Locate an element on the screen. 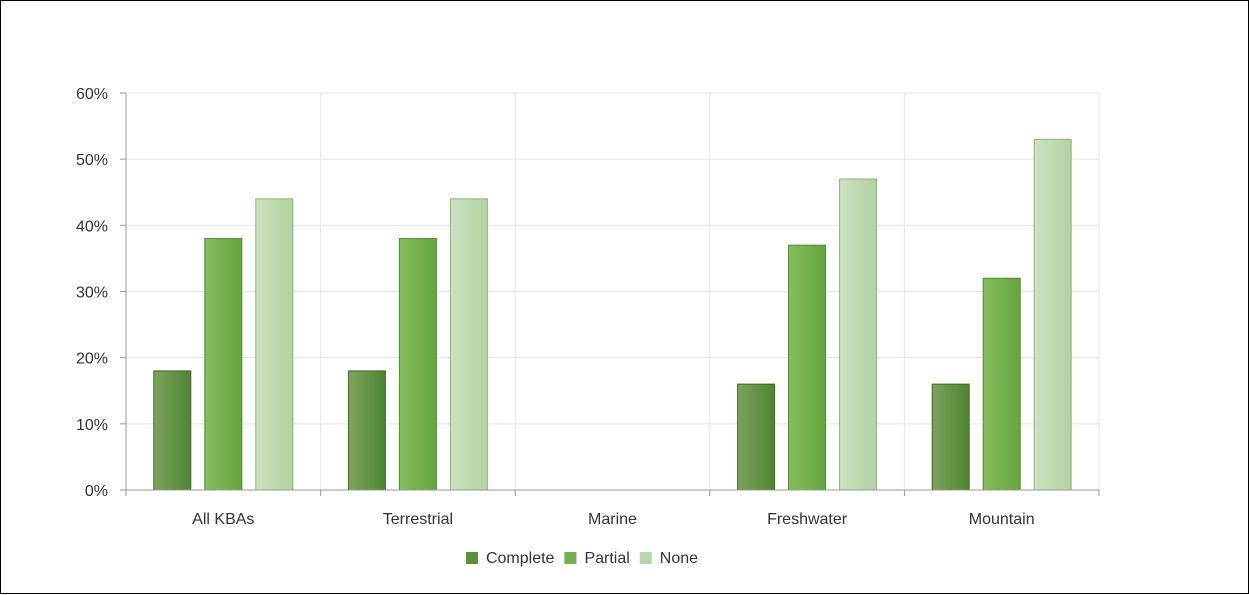 The image size is (1249, 595). y-tick-label: 20% is located at coordinates (92, 359).